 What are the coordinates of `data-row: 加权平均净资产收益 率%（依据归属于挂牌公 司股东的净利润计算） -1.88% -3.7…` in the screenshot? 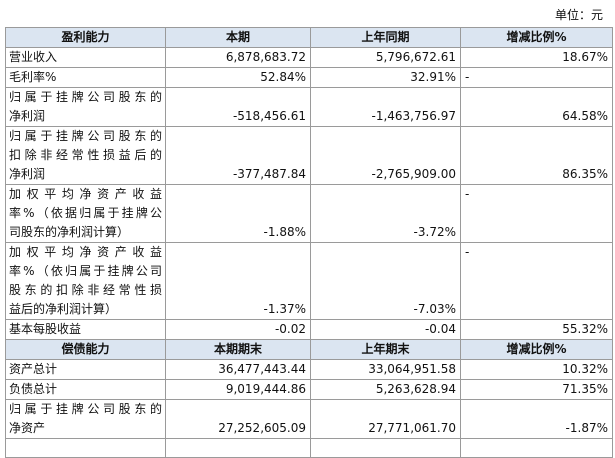 It's located at (309, 213).